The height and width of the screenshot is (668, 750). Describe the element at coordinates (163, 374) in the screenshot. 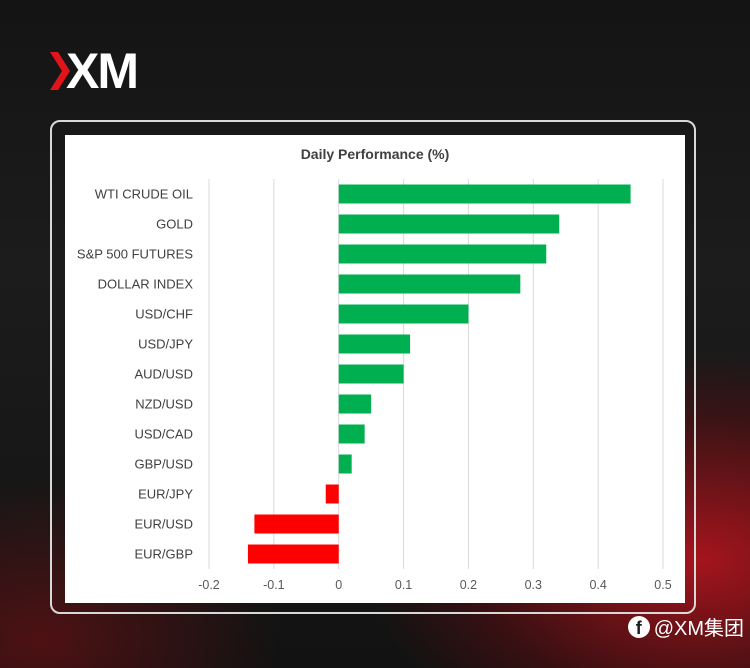

I see `category-label: AUD/USD` at that location.